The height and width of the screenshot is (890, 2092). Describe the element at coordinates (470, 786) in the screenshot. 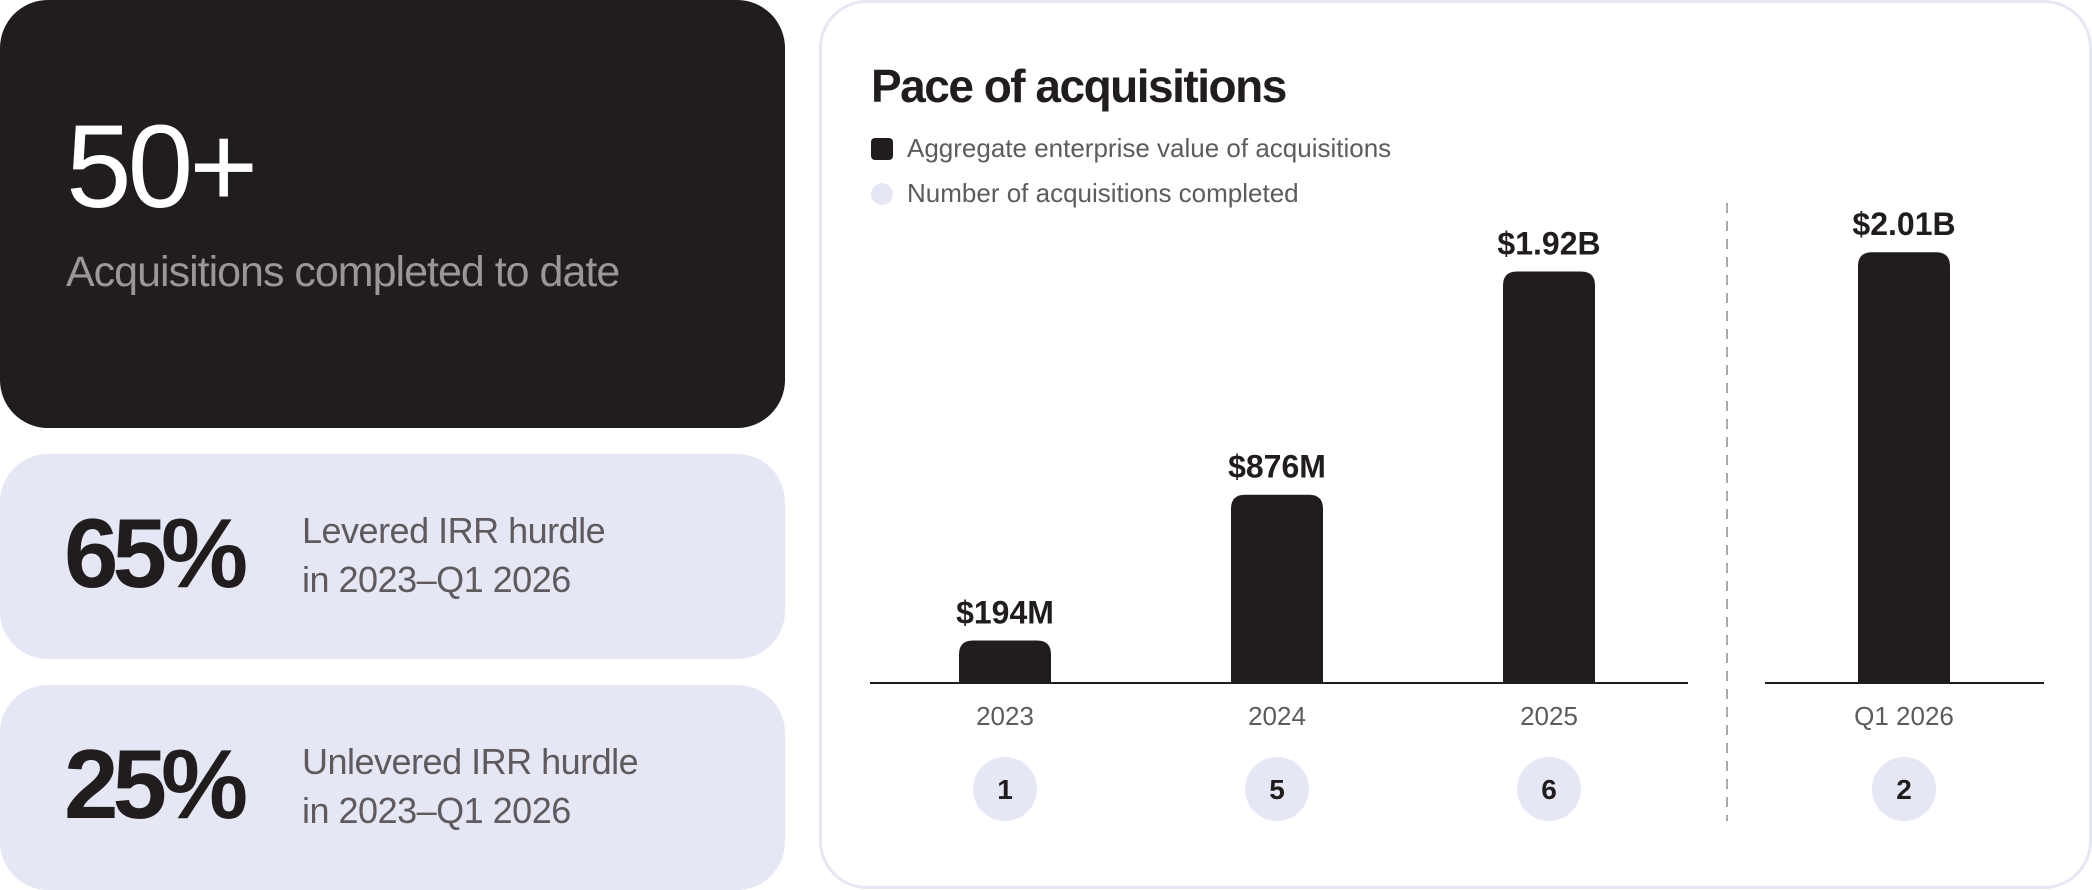

I see `unlevered-irr-description: Unlevered IRR hurdle in 2023–Q1 2026` at that location.